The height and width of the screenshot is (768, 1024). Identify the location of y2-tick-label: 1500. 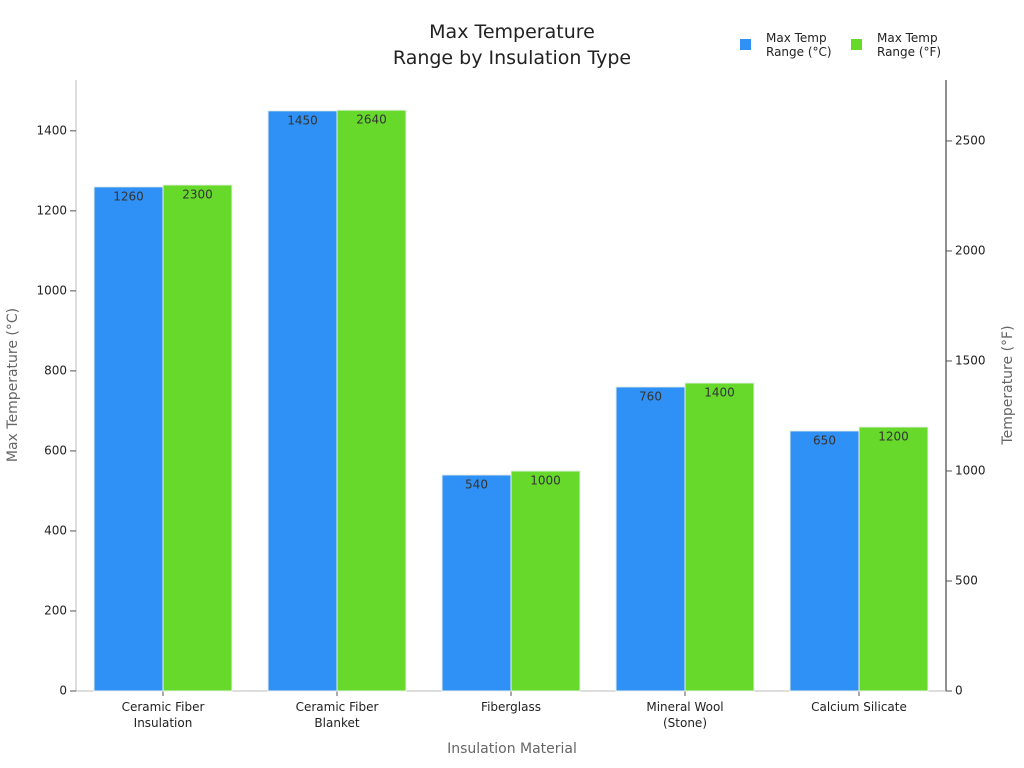
(970, 360).